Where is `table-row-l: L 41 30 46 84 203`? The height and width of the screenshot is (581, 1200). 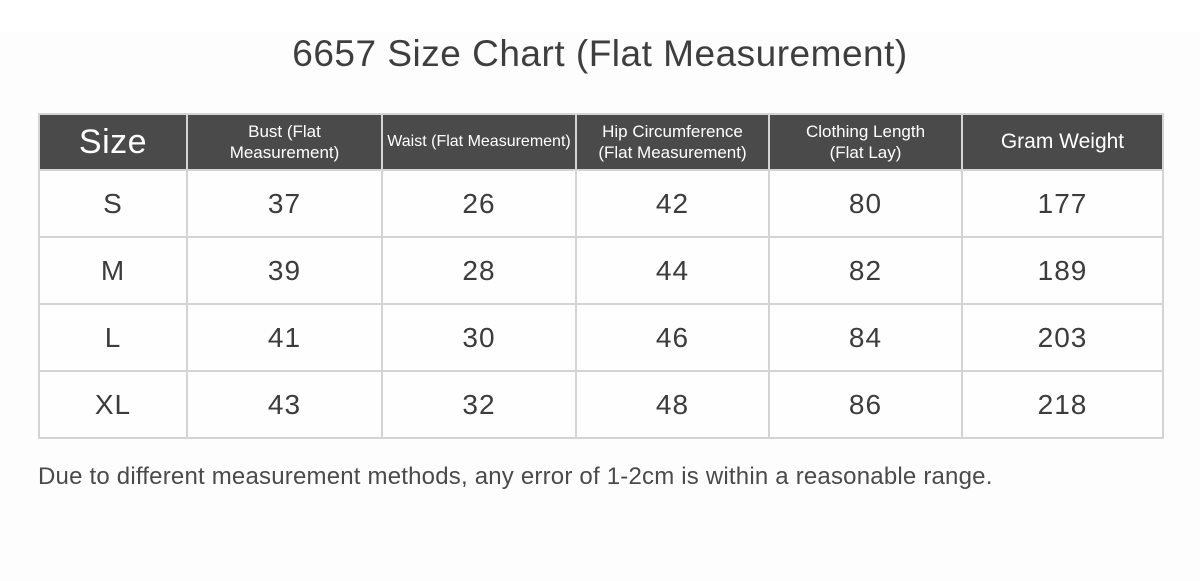
table-row-l: L 41 30 46 84 203 is located at coordinates (601, 338).